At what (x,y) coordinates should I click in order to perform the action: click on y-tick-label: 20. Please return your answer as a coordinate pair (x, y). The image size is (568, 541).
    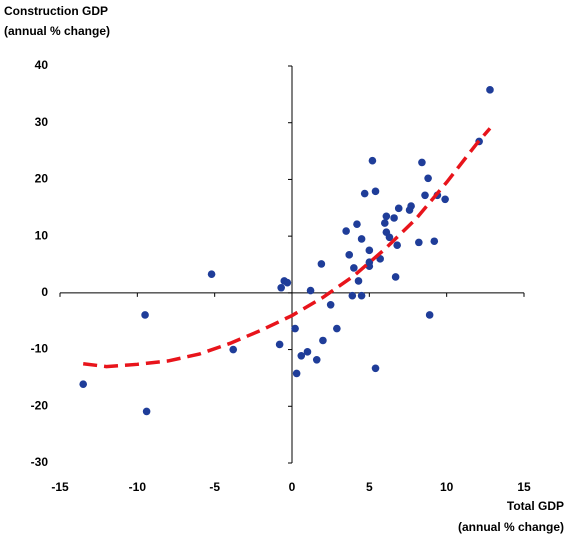
    Looking at the image, I should click on (42, 179).